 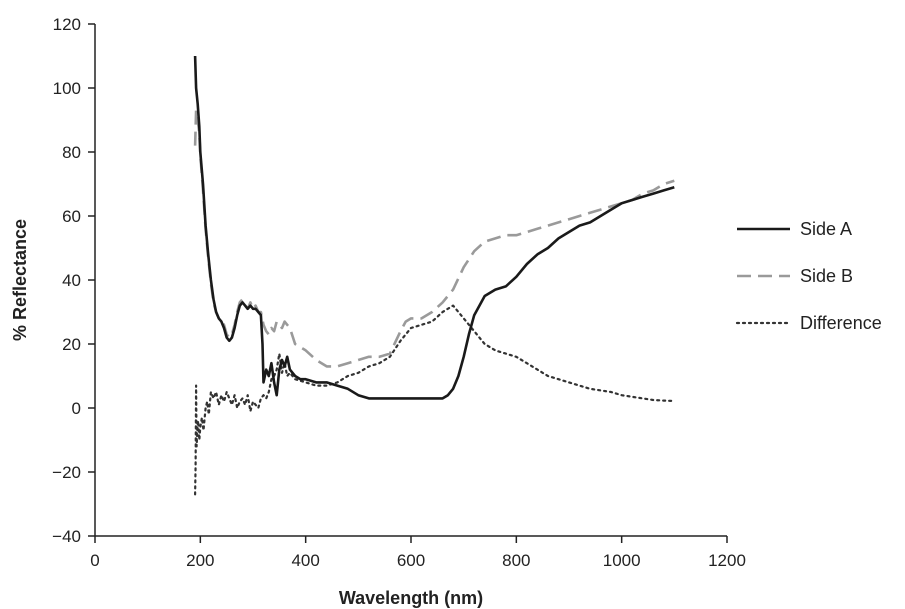 What do you see at coordinates (516, 560) in the screenshot?
I see `x-tick-label: 800` at bounding box center [516, 560].